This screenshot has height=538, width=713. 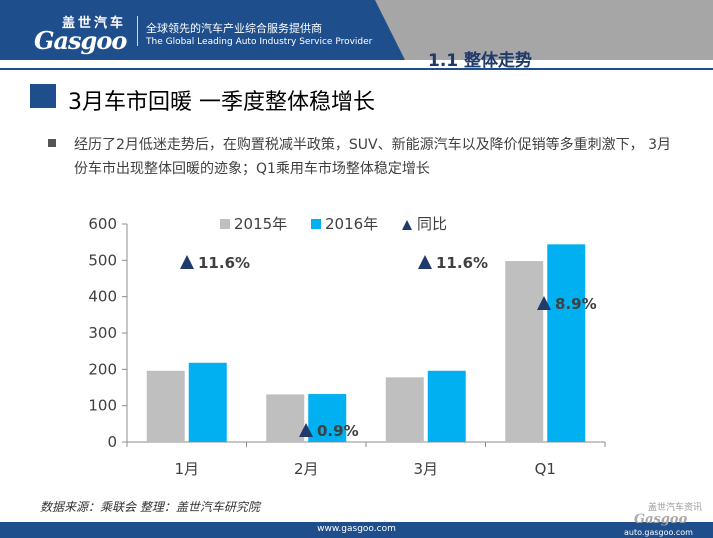 I want to click on x-tick-label: 2月, so click(x=306, y=469).